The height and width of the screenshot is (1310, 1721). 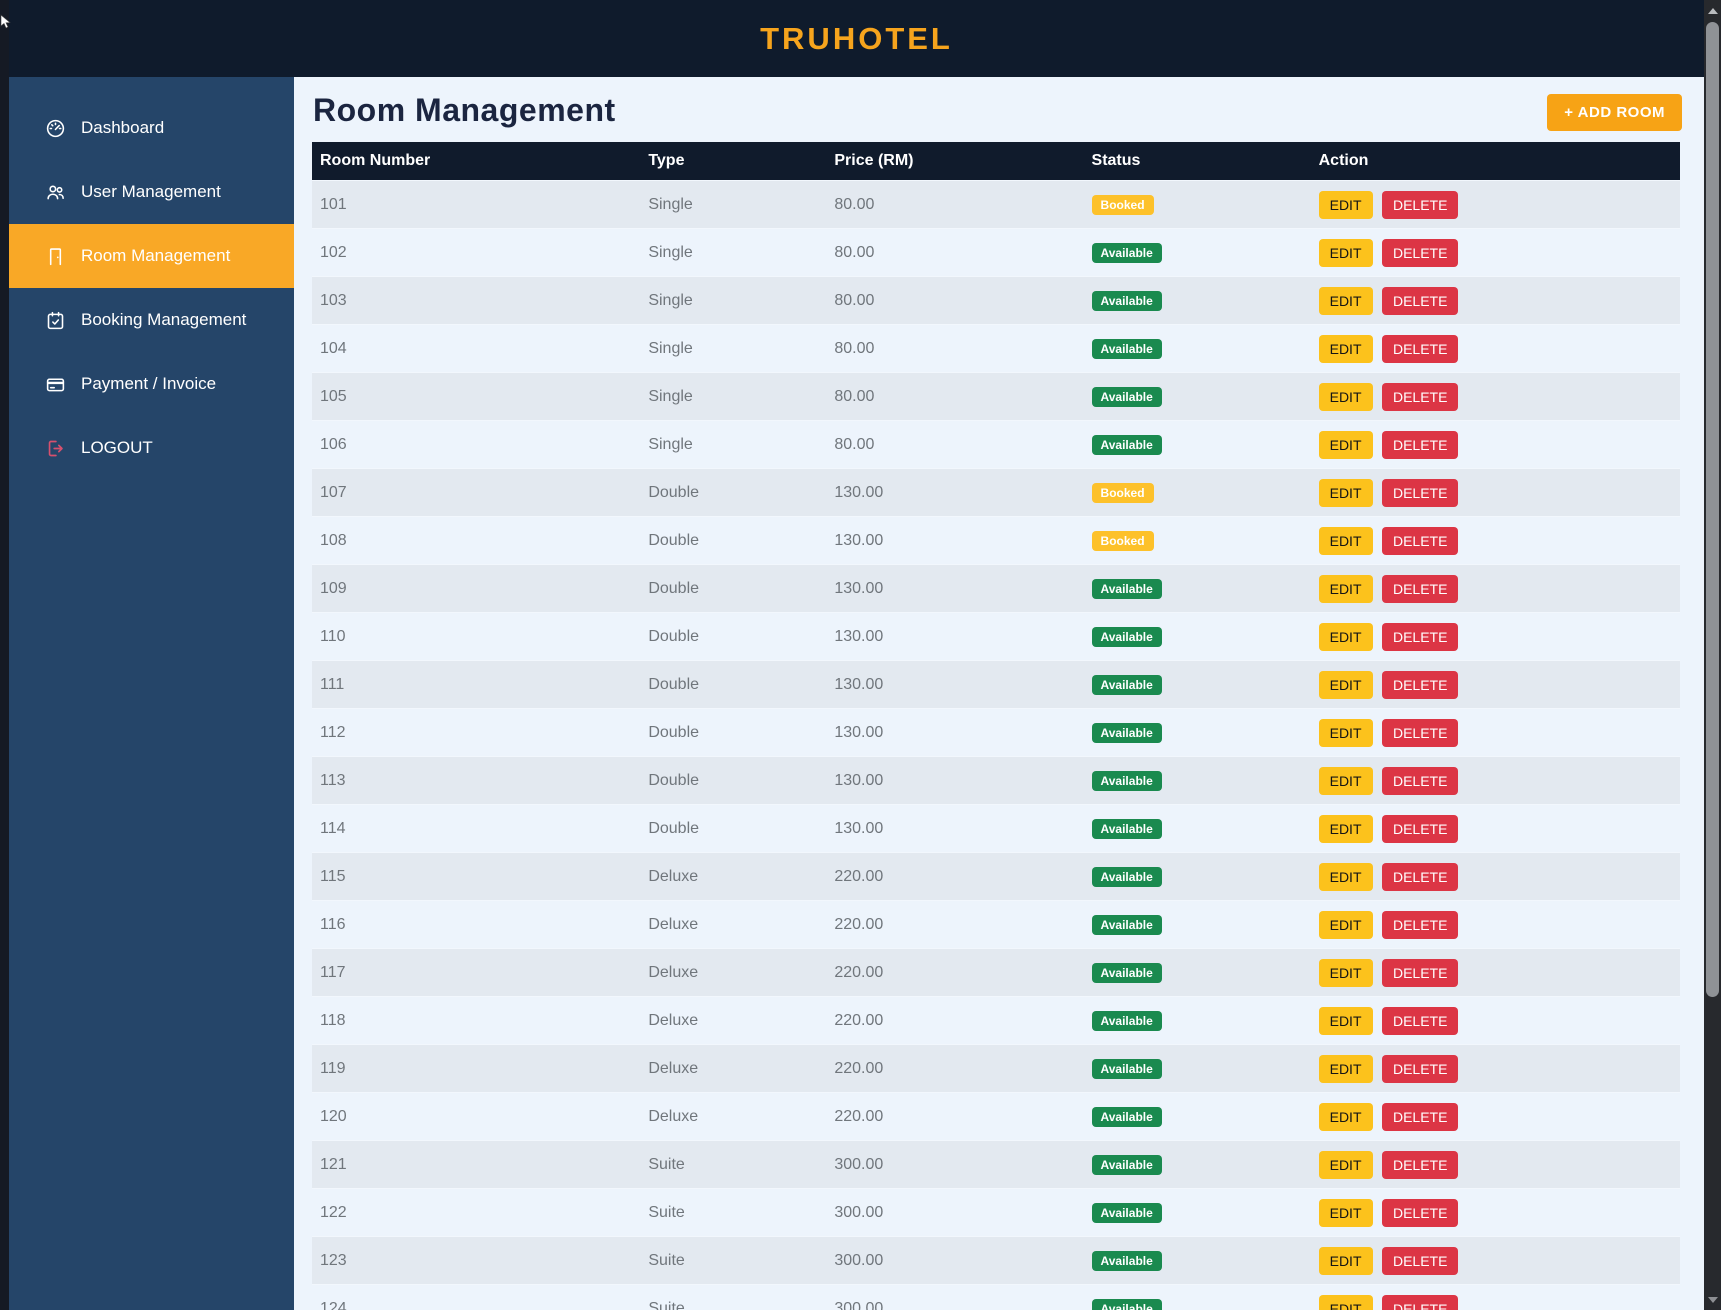 I want to click on sidebar-item-booking-management: Booking Management, so click(x=151, y=320).